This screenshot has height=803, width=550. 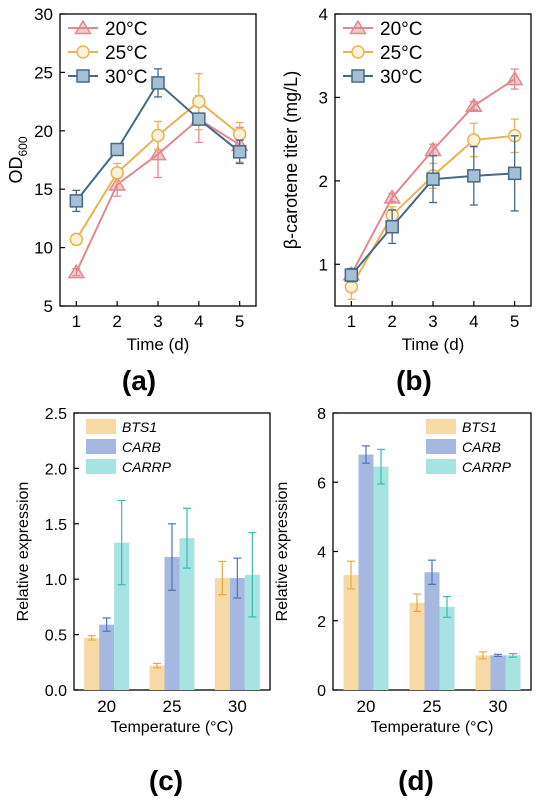 What do you see at coordinates (432, 706) in the screenshot?
I see `x-tick-label: 25` at bounding box center [432, 706].